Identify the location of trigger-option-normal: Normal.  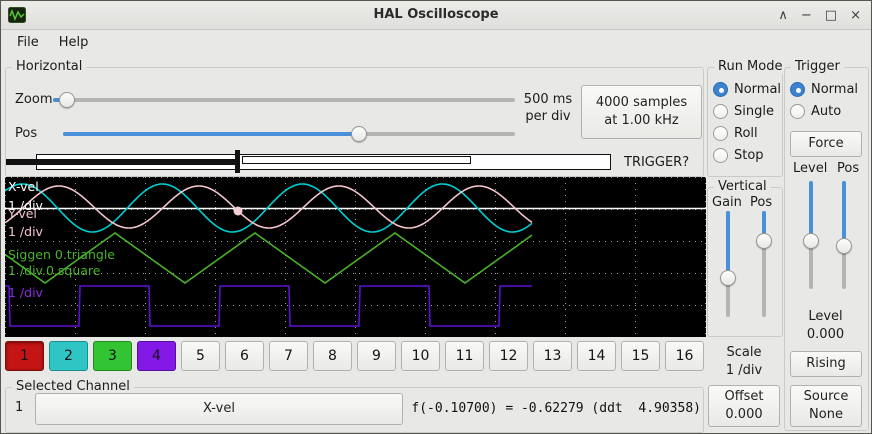
(824, 89).